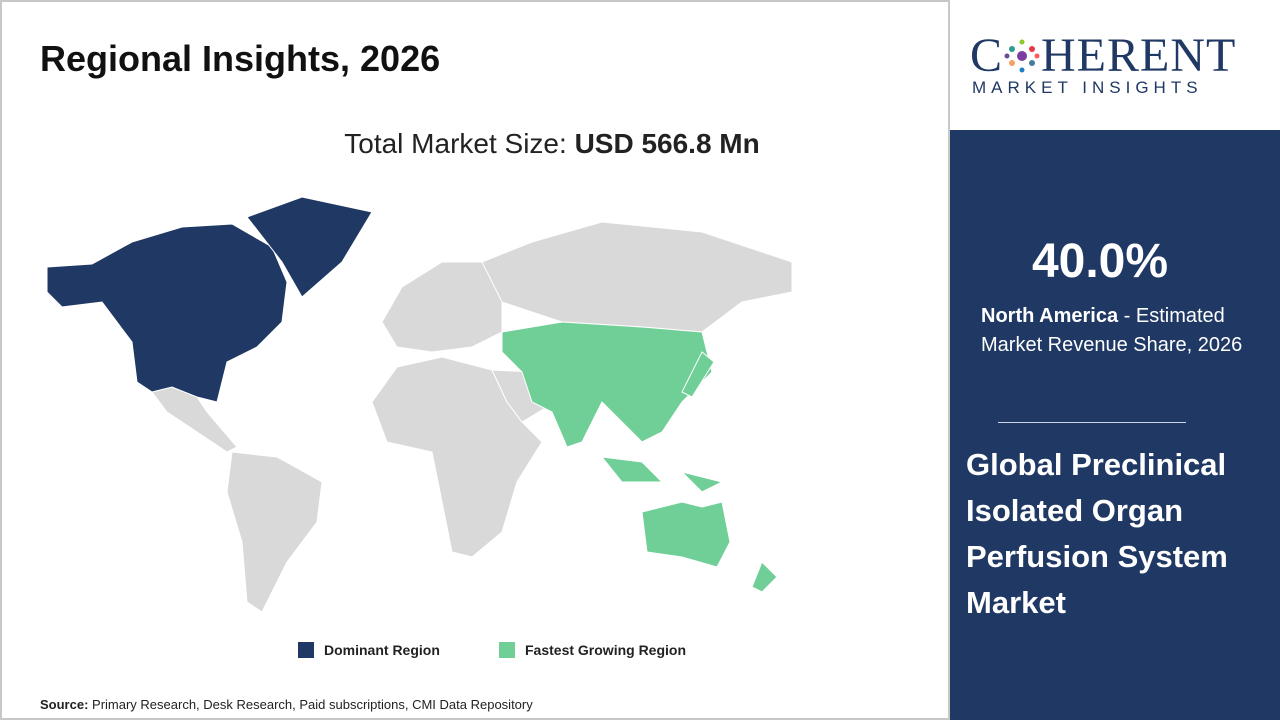 This screenshot has height=720, width=1280. Describe the element at coordinates (987, 55) in the screenshot. I see `logo-text: C` at that location.